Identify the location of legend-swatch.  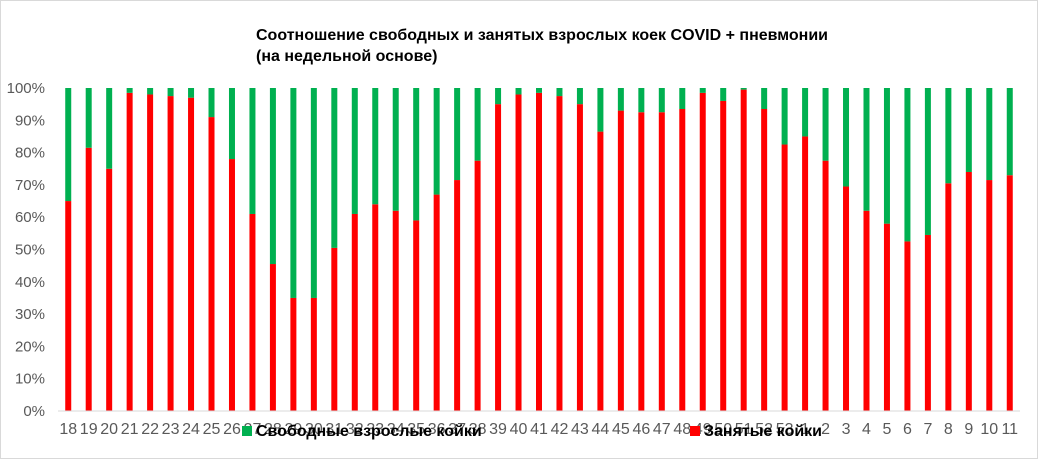
(247, 431).